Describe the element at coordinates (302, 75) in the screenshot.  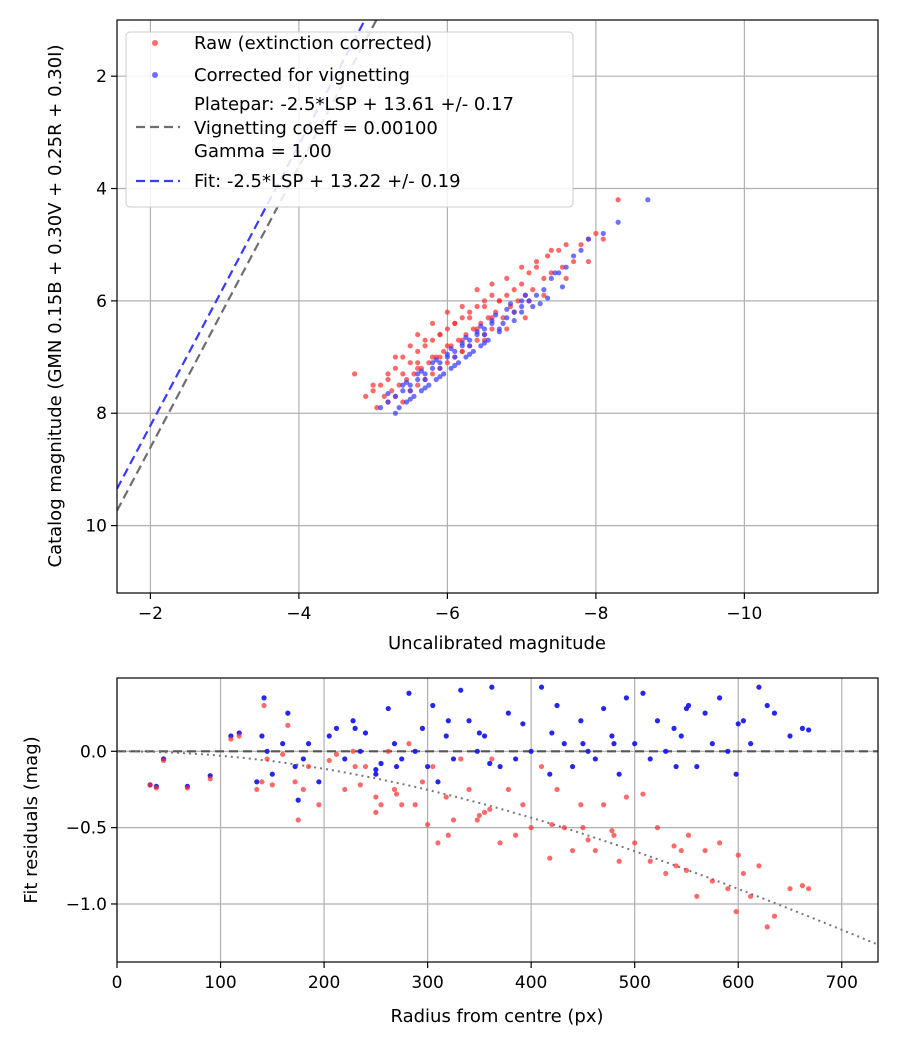
I see `legend-label: Corrected for vignetting` at that location.